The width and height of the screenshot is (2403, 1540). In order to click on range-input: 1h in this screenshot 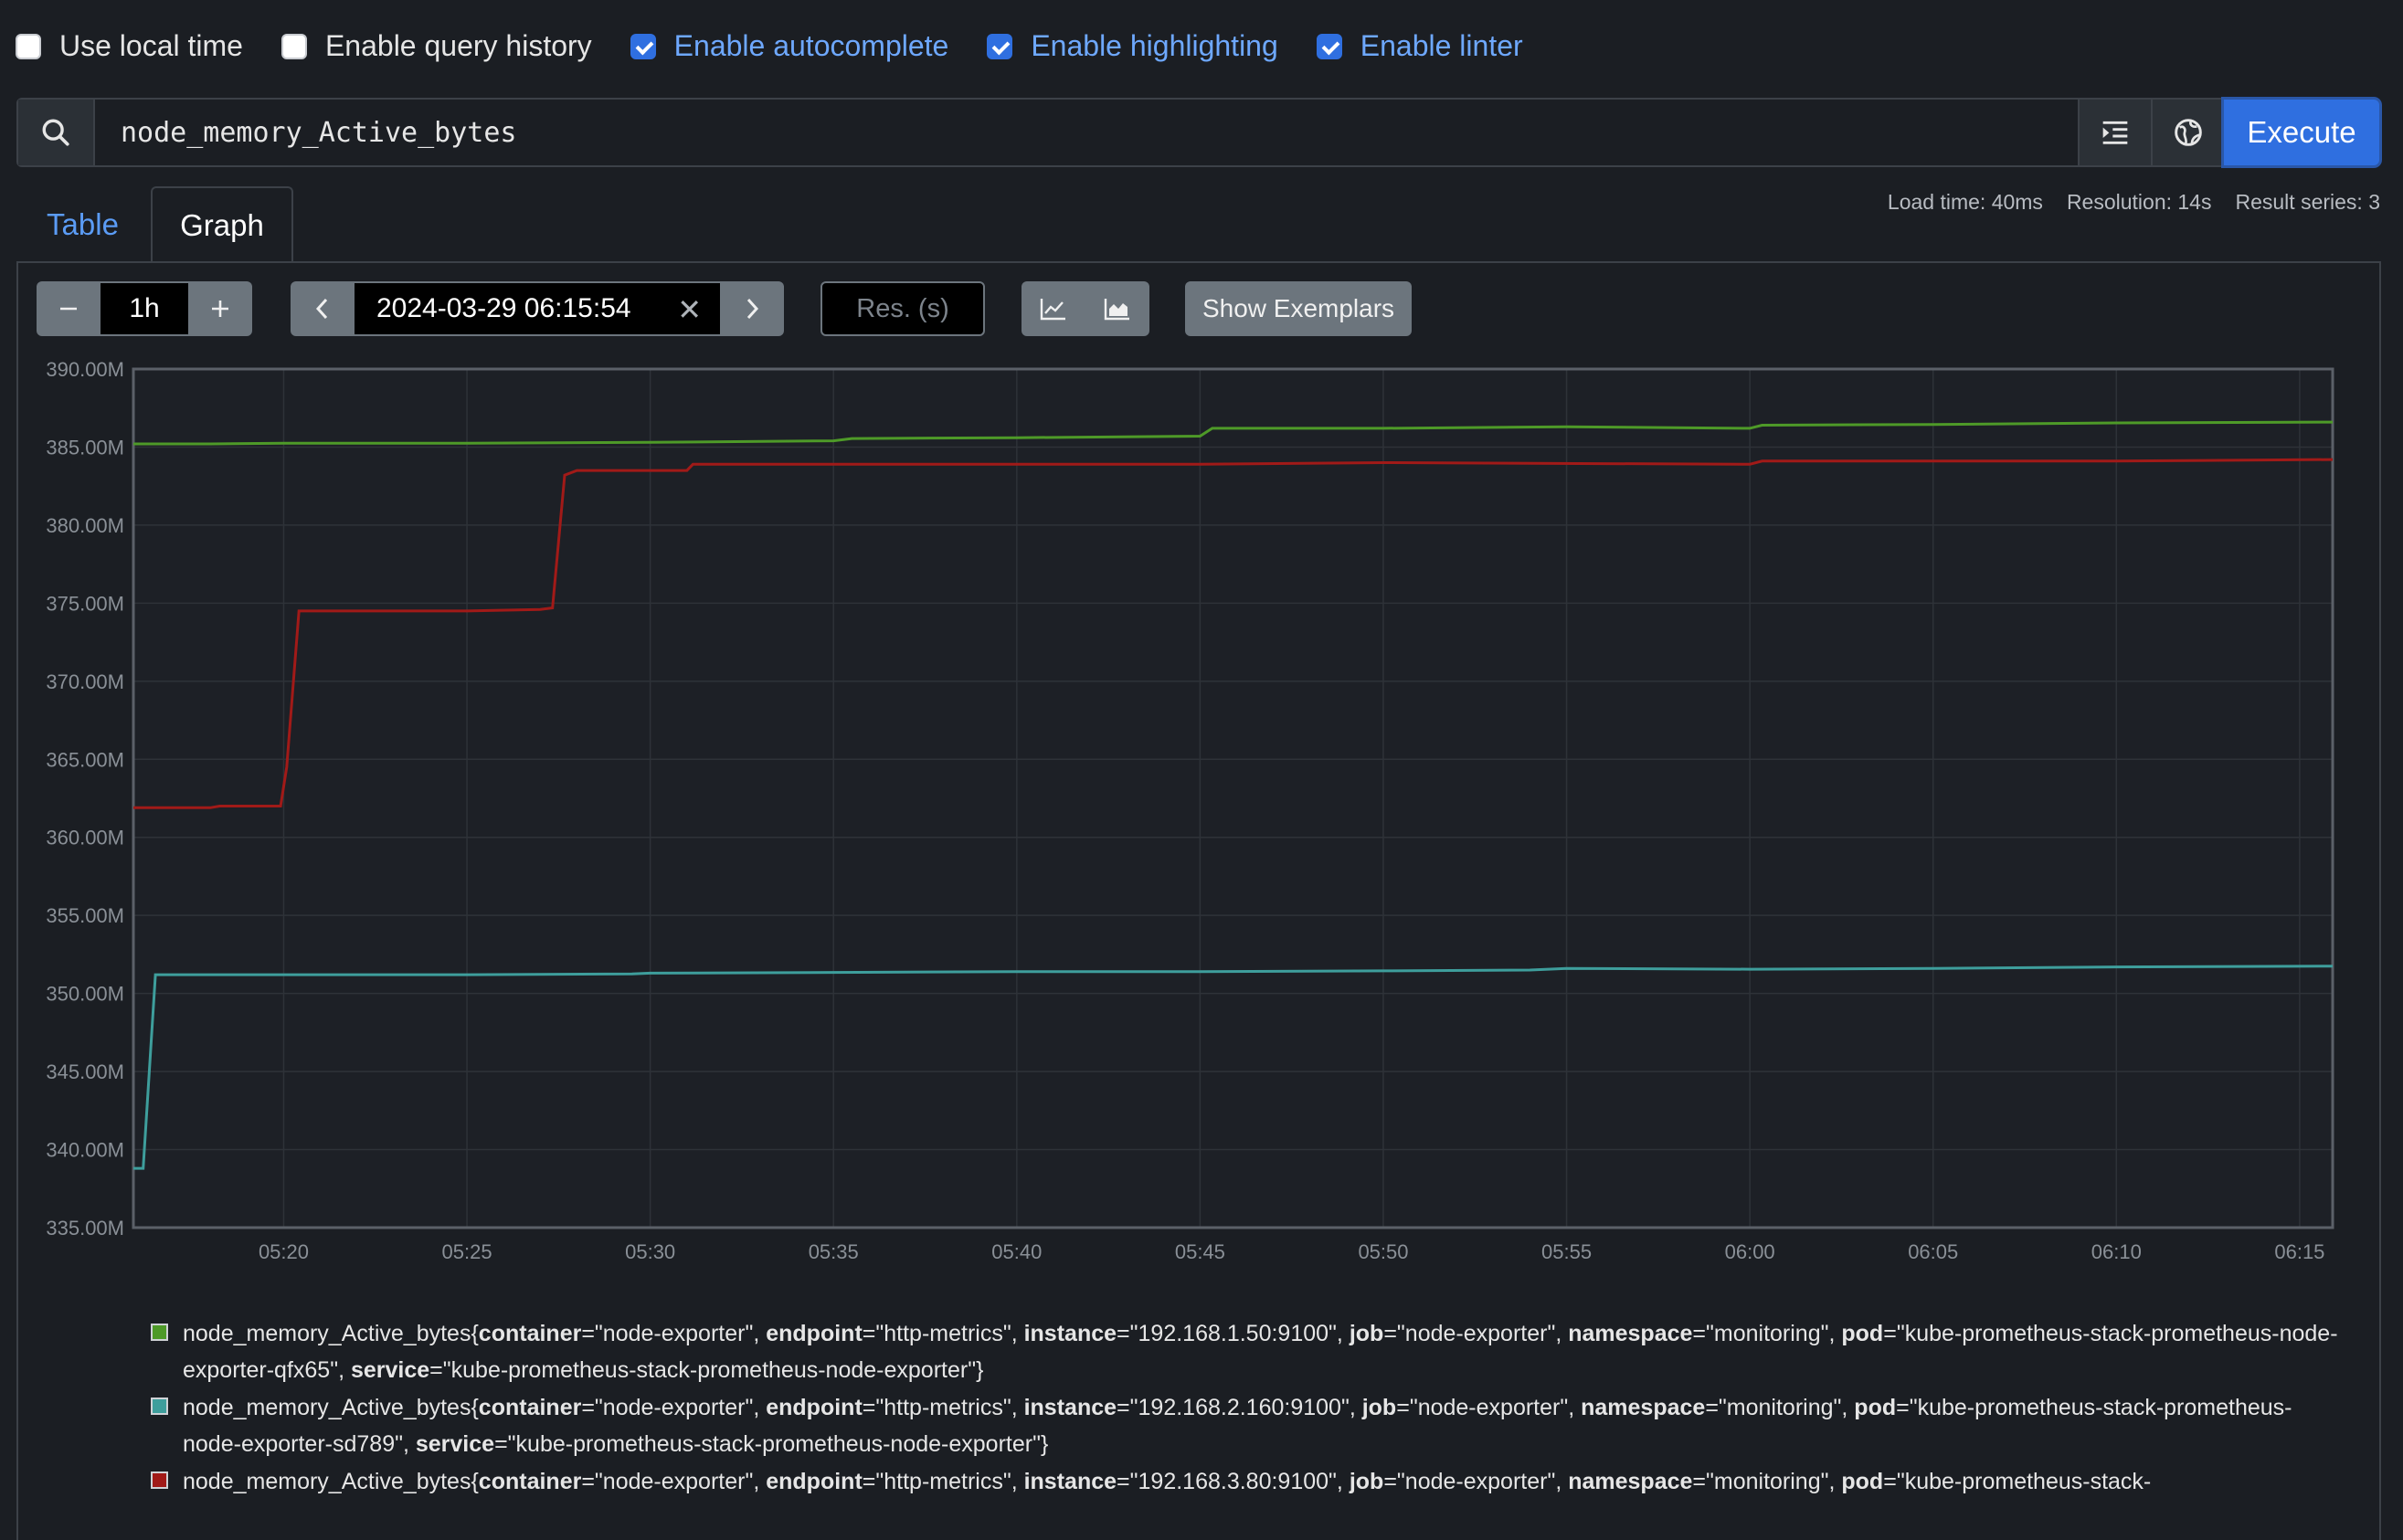, I will do `click(145, 308)`.